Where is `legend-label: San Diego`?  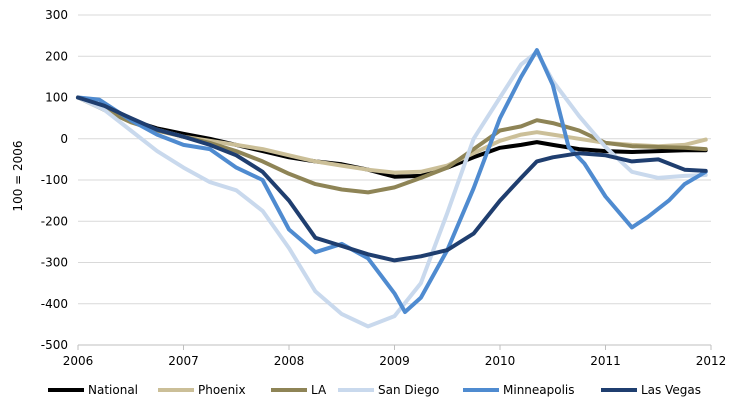 legend-label: San Diego is located at coordinates (408, 390).